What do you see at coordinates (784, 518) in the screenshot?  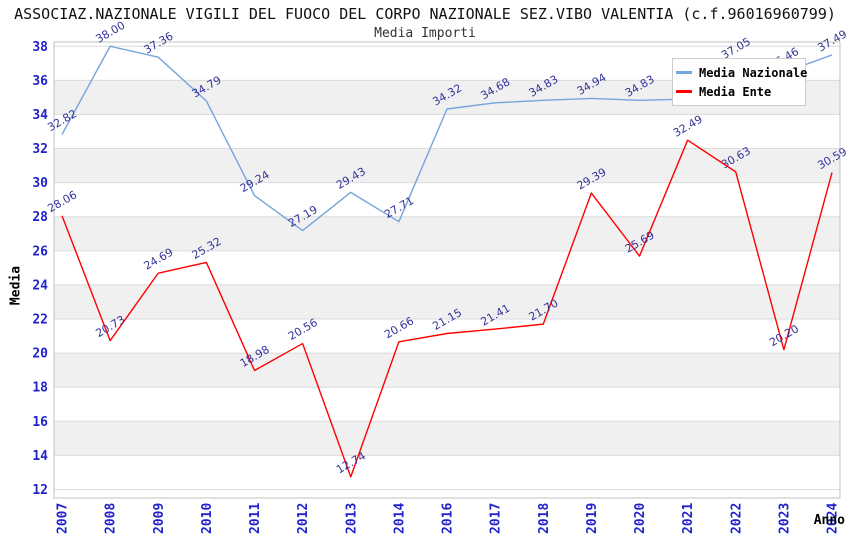 I see `x-tick-label: 2023` at bounding box center [784, 518].